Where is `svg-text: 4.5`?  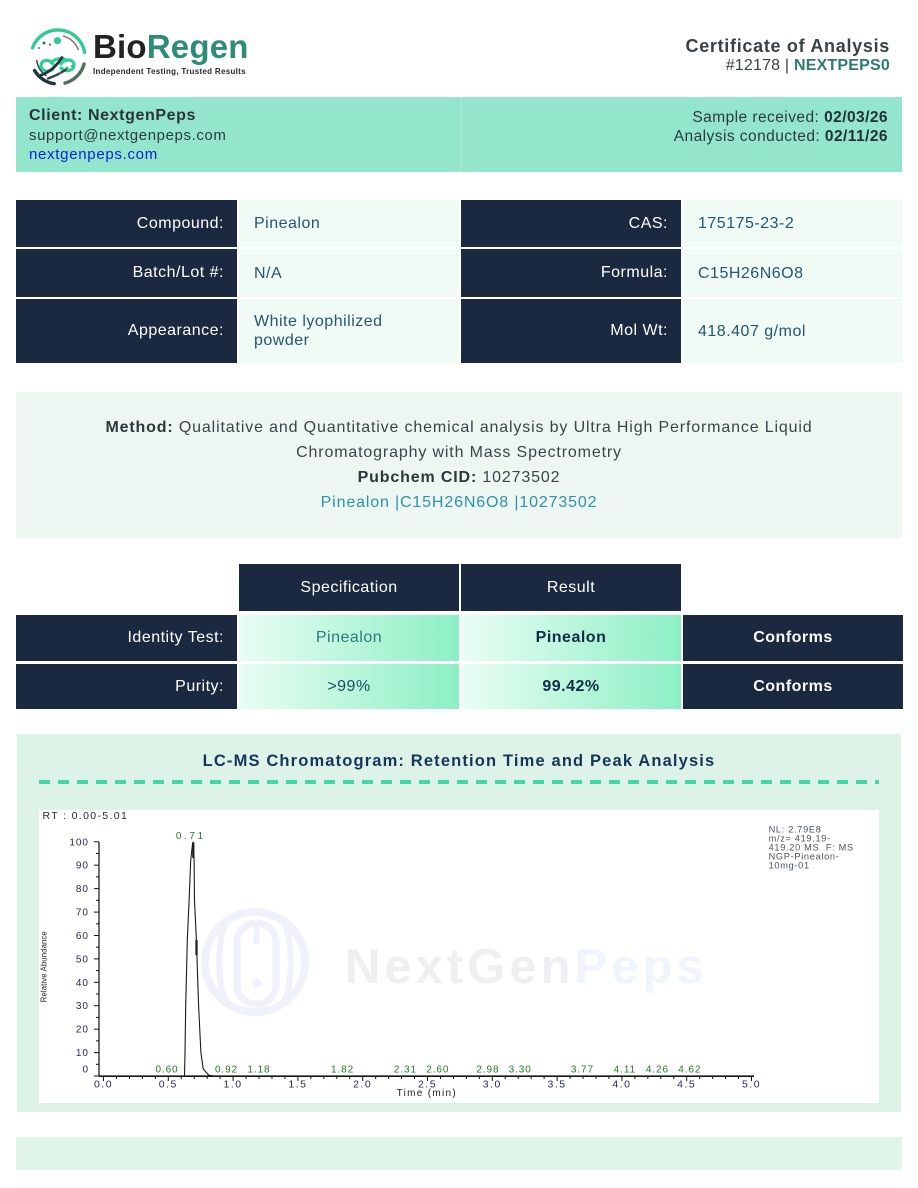
svg-text: 4.5 is located at coordinates (686, 1085).